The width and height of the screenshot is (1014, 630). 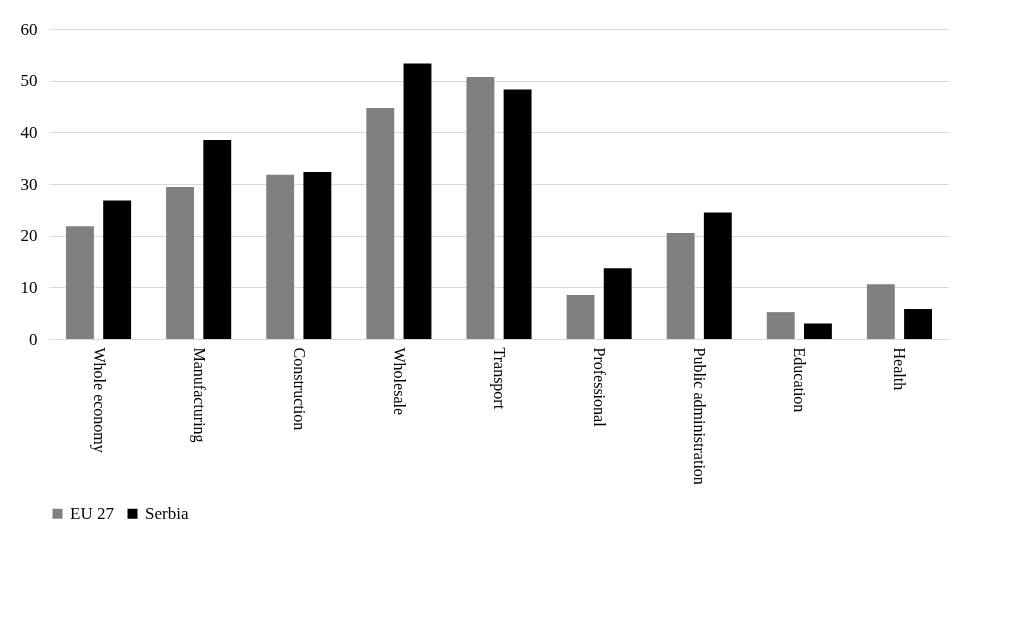 I want to click on y-tick-label: 60, so click(x=29, y=29).